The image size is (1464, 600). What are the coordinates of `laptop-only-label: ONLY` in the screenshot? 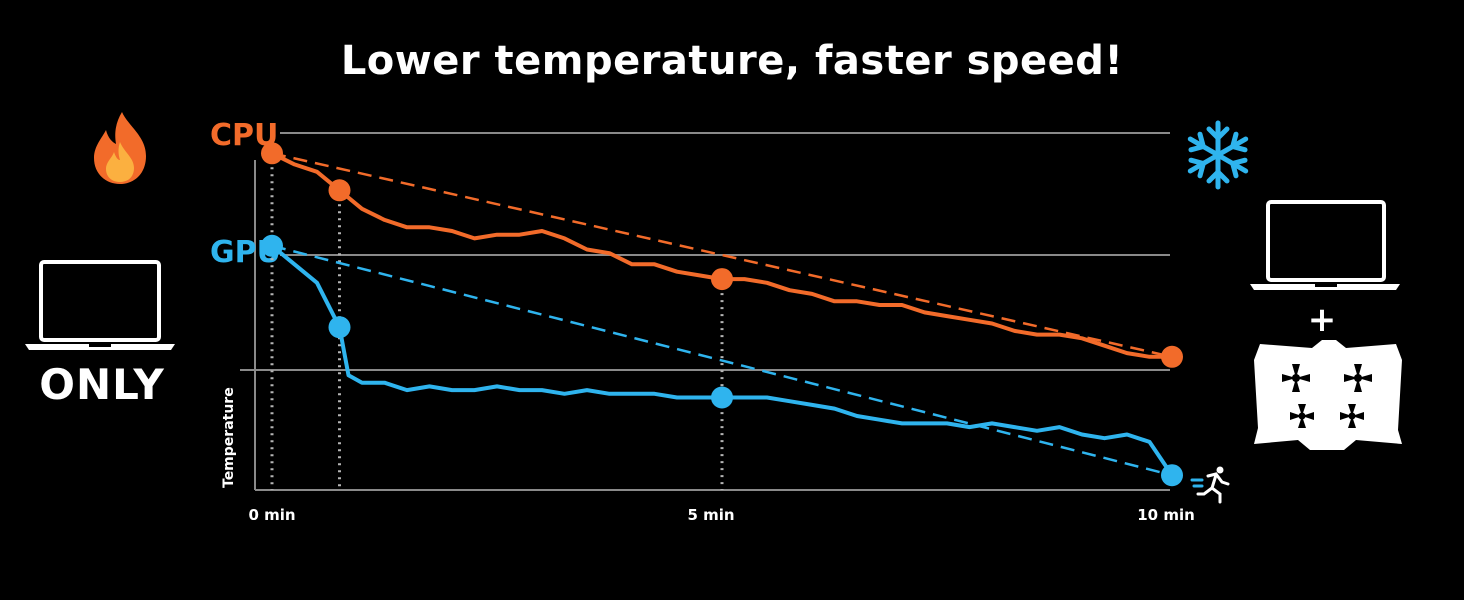 It's located at (102, 384).